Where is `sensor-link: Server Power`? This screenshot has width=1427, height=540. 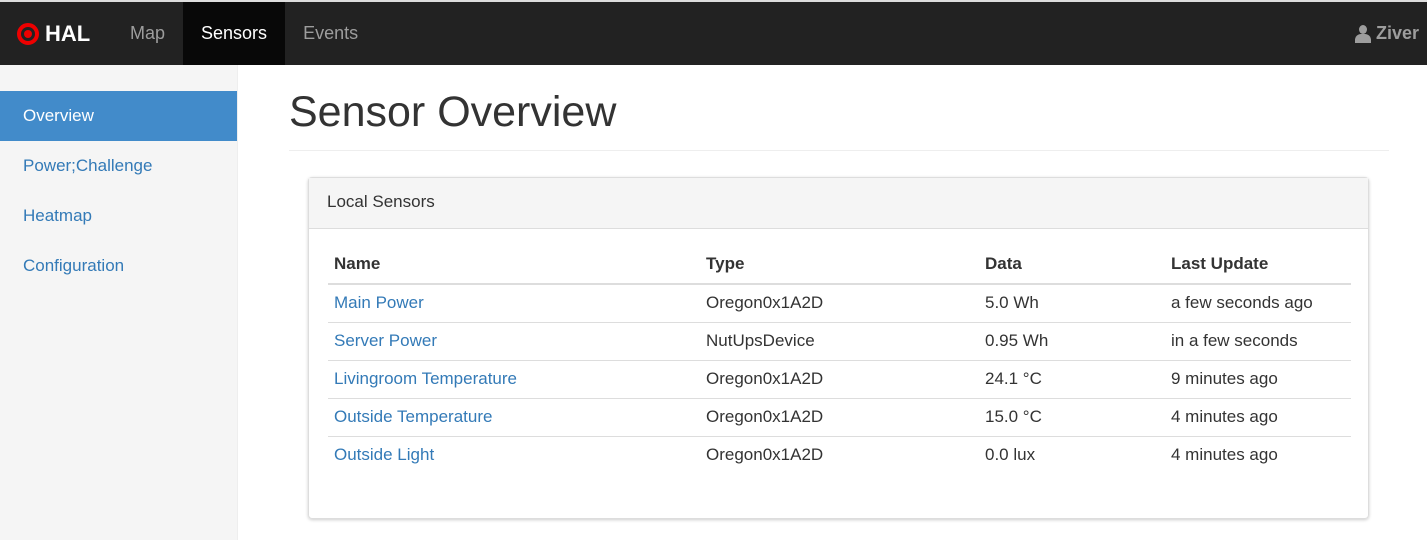 sensor-link: Server Power is located at coordinates (385, 340).